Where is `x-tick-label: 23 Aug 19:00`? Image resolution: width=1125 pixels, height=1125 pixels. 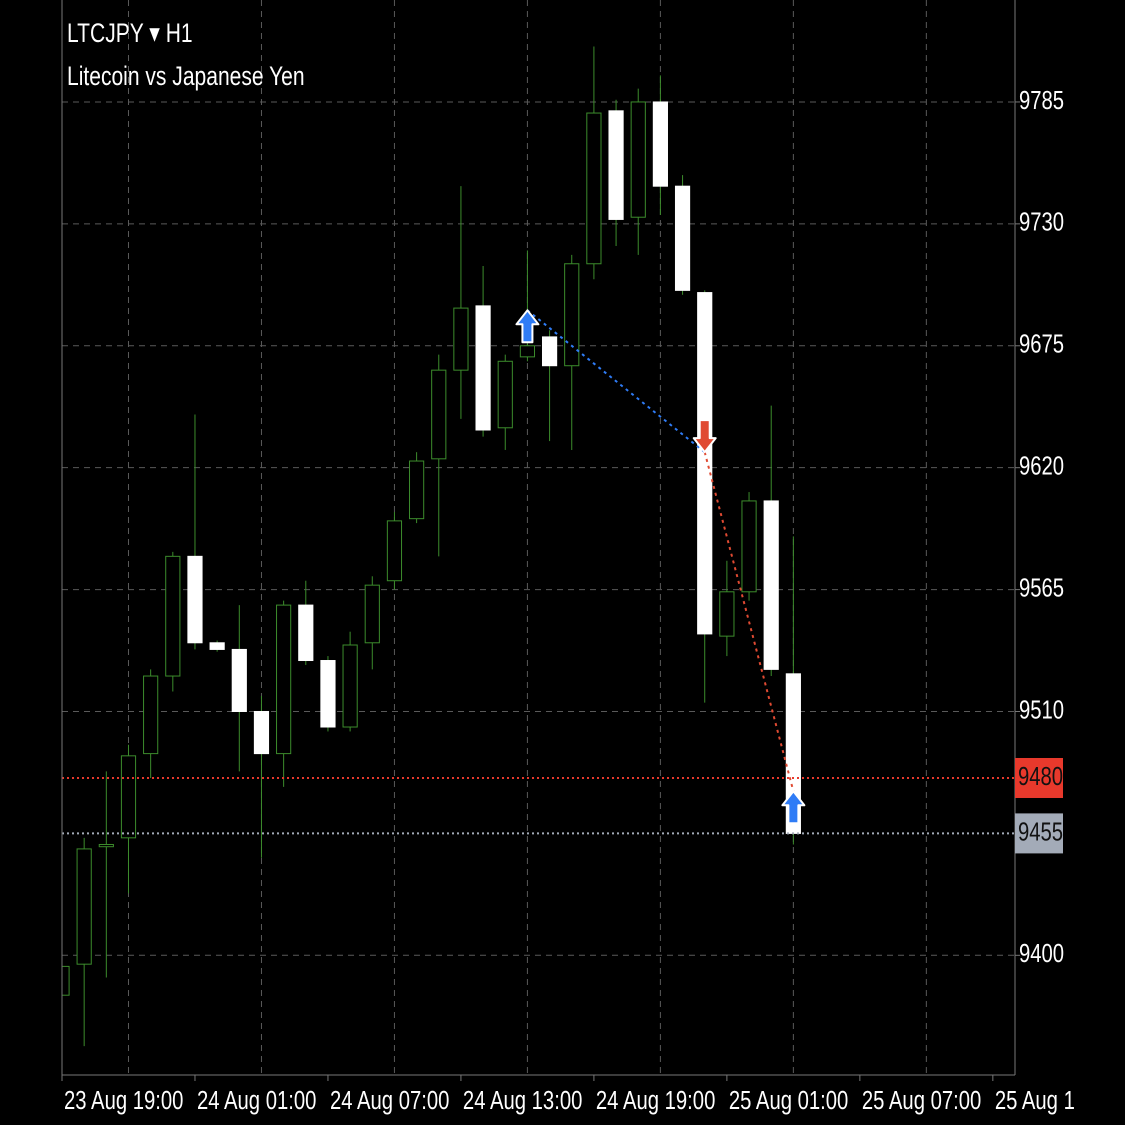
x-tick-label: 23 Aug 19:00 is located at coordinates (123, 1099).